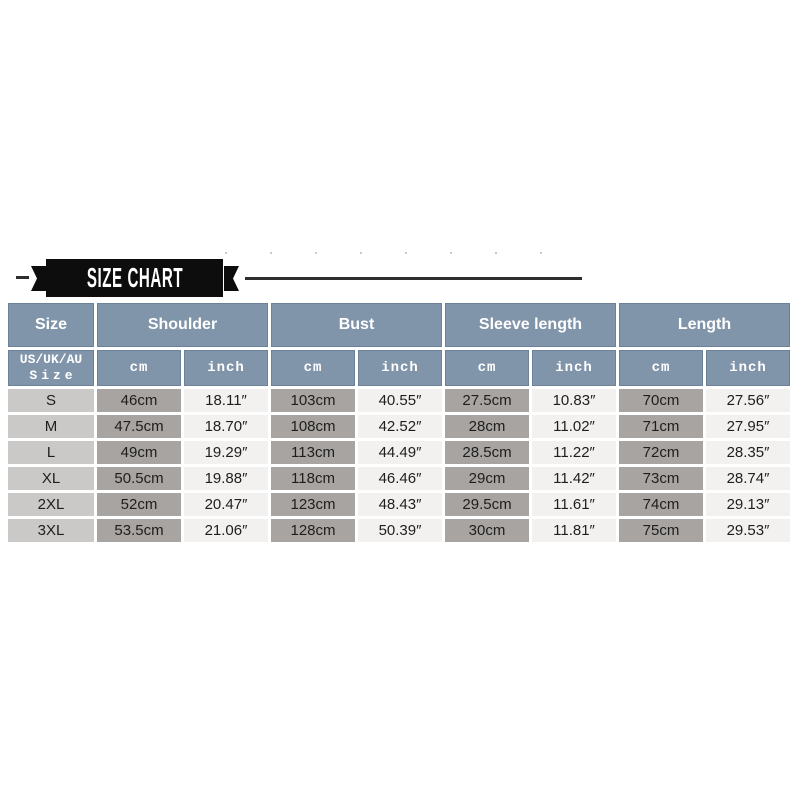  Describe the element at coordinates (748, 426) in the screenshot. I see `table-cell: 27.95″` at that location.